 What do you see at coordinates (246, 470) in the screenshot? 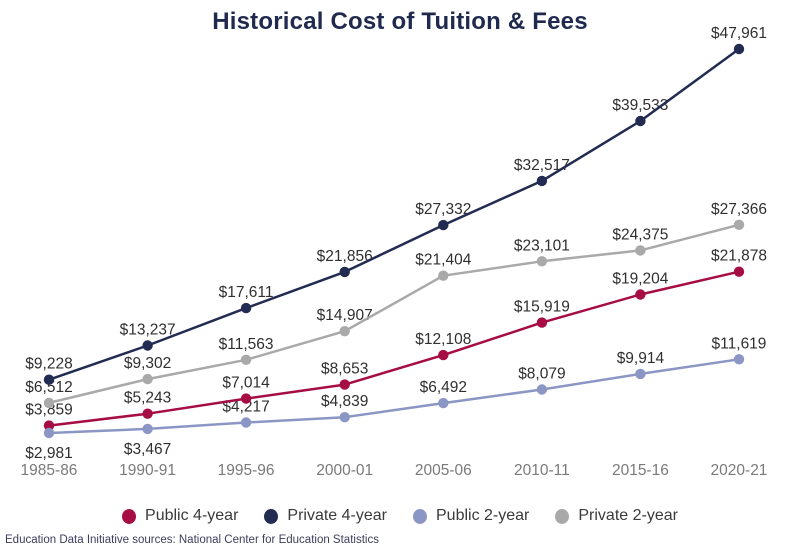
I see `x-axis-label: 1995-96` at bounding box center [246, 470].